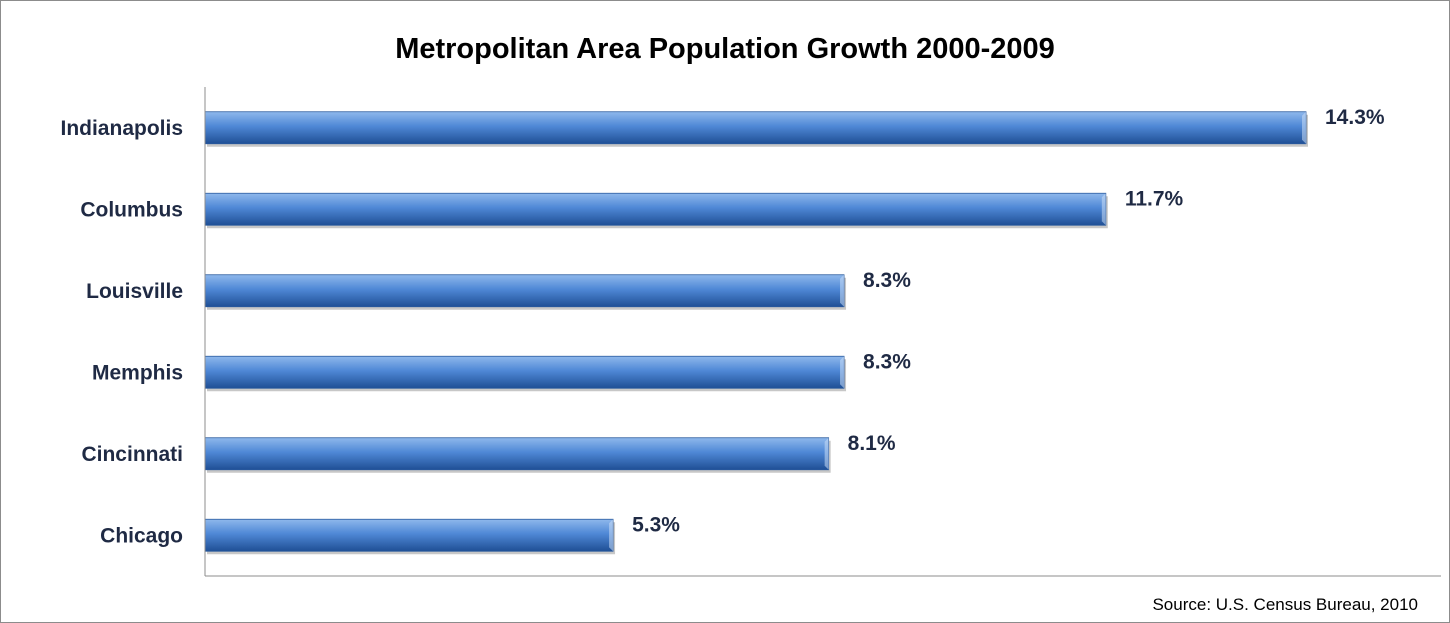 This screenshot has height=623, width=1450. I want to click on bar-group-columbus: Columbus 11.7%, so click(632, 208).